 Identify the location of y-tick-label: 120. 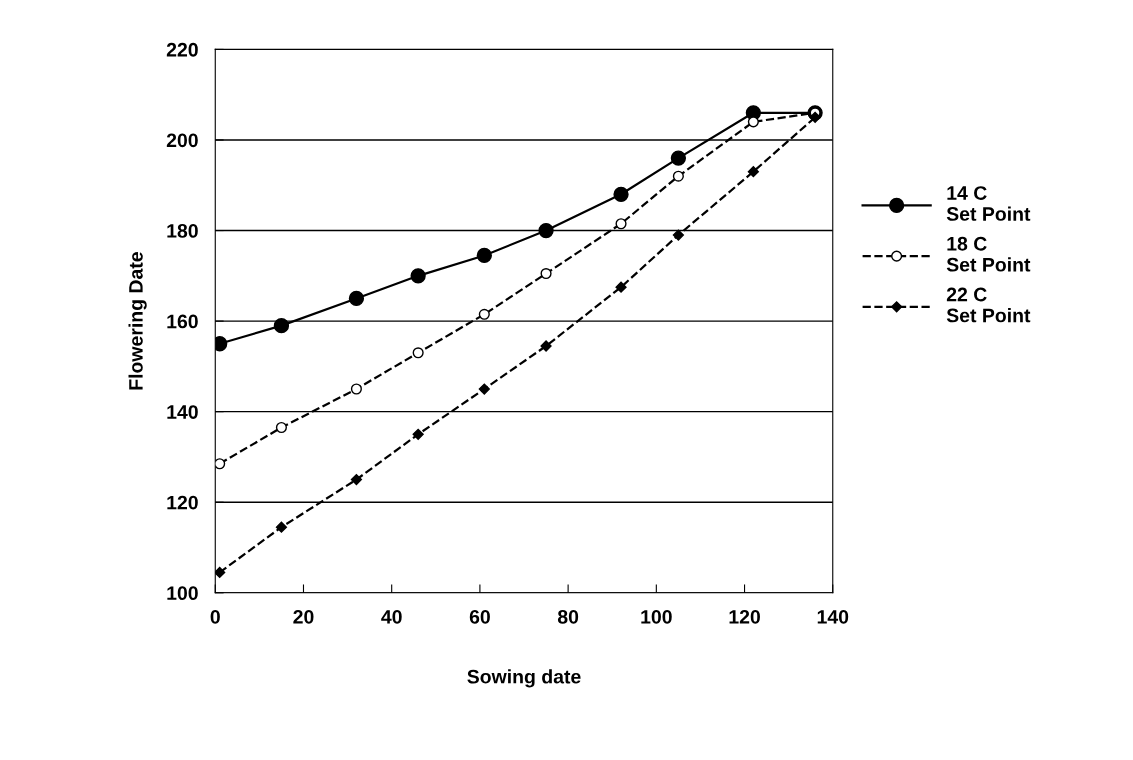
(182, 502).